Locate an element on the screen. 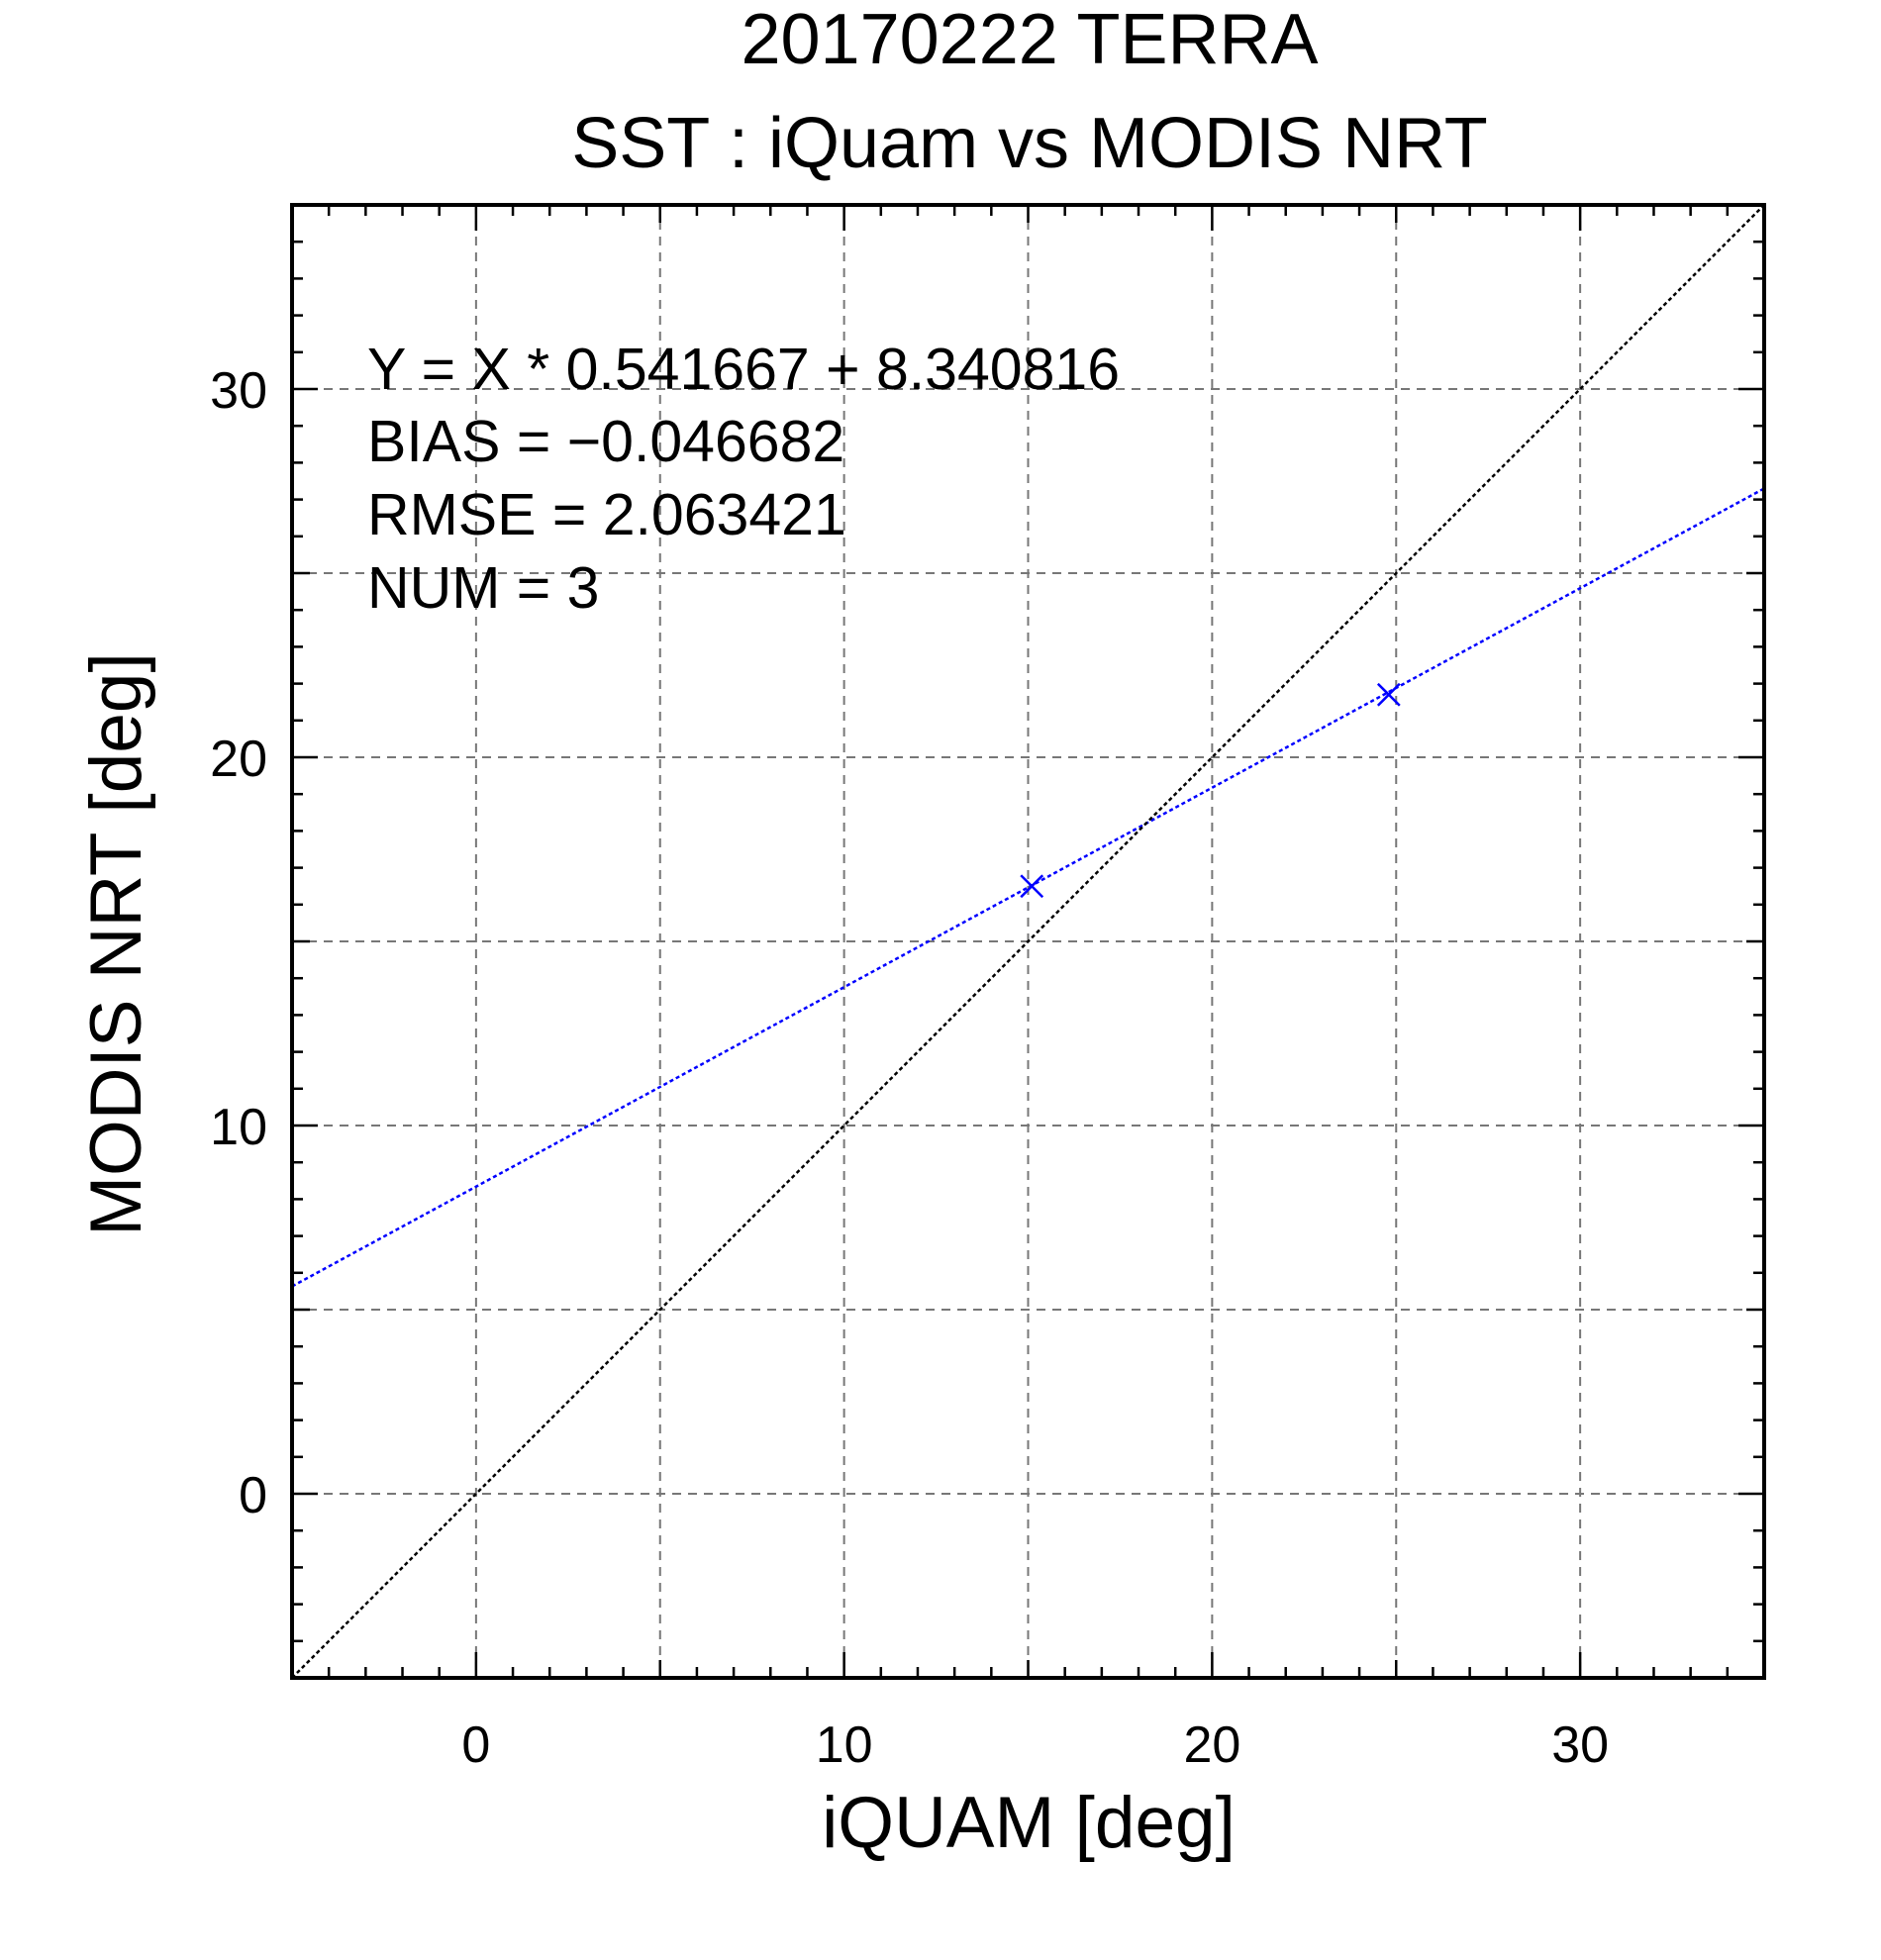  chart-title: 20170222 TERRA is located at coordinates (1030, 39).